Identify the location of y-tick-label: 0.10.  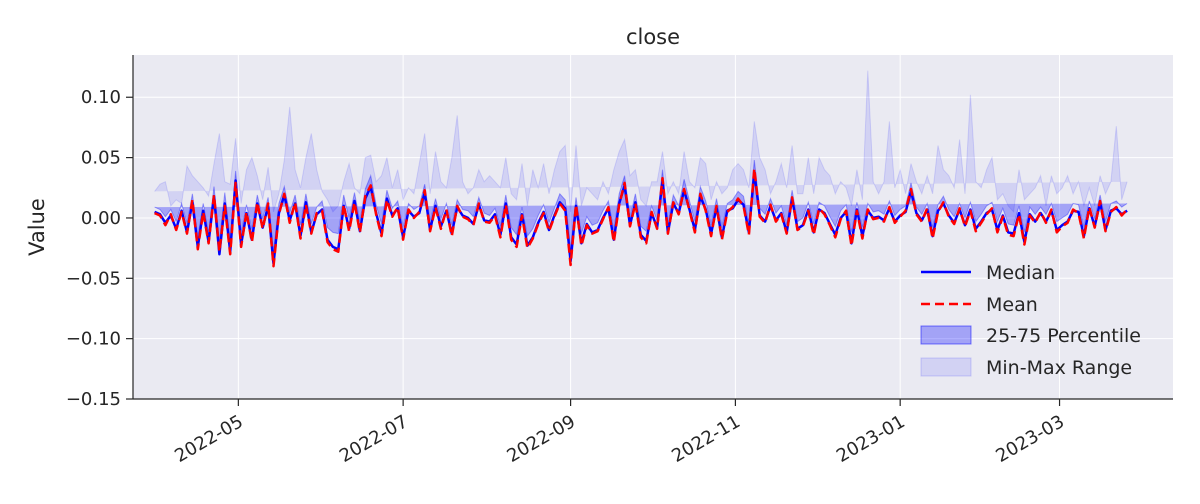
(101, 97).